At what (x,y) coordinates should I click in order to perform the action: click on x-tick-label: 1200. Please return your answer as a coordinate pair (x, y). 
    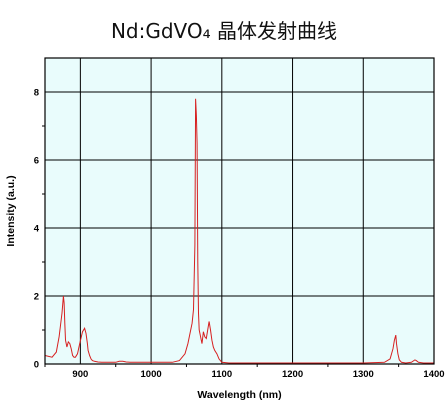
    Looking at the image, I should click on (292, 374).